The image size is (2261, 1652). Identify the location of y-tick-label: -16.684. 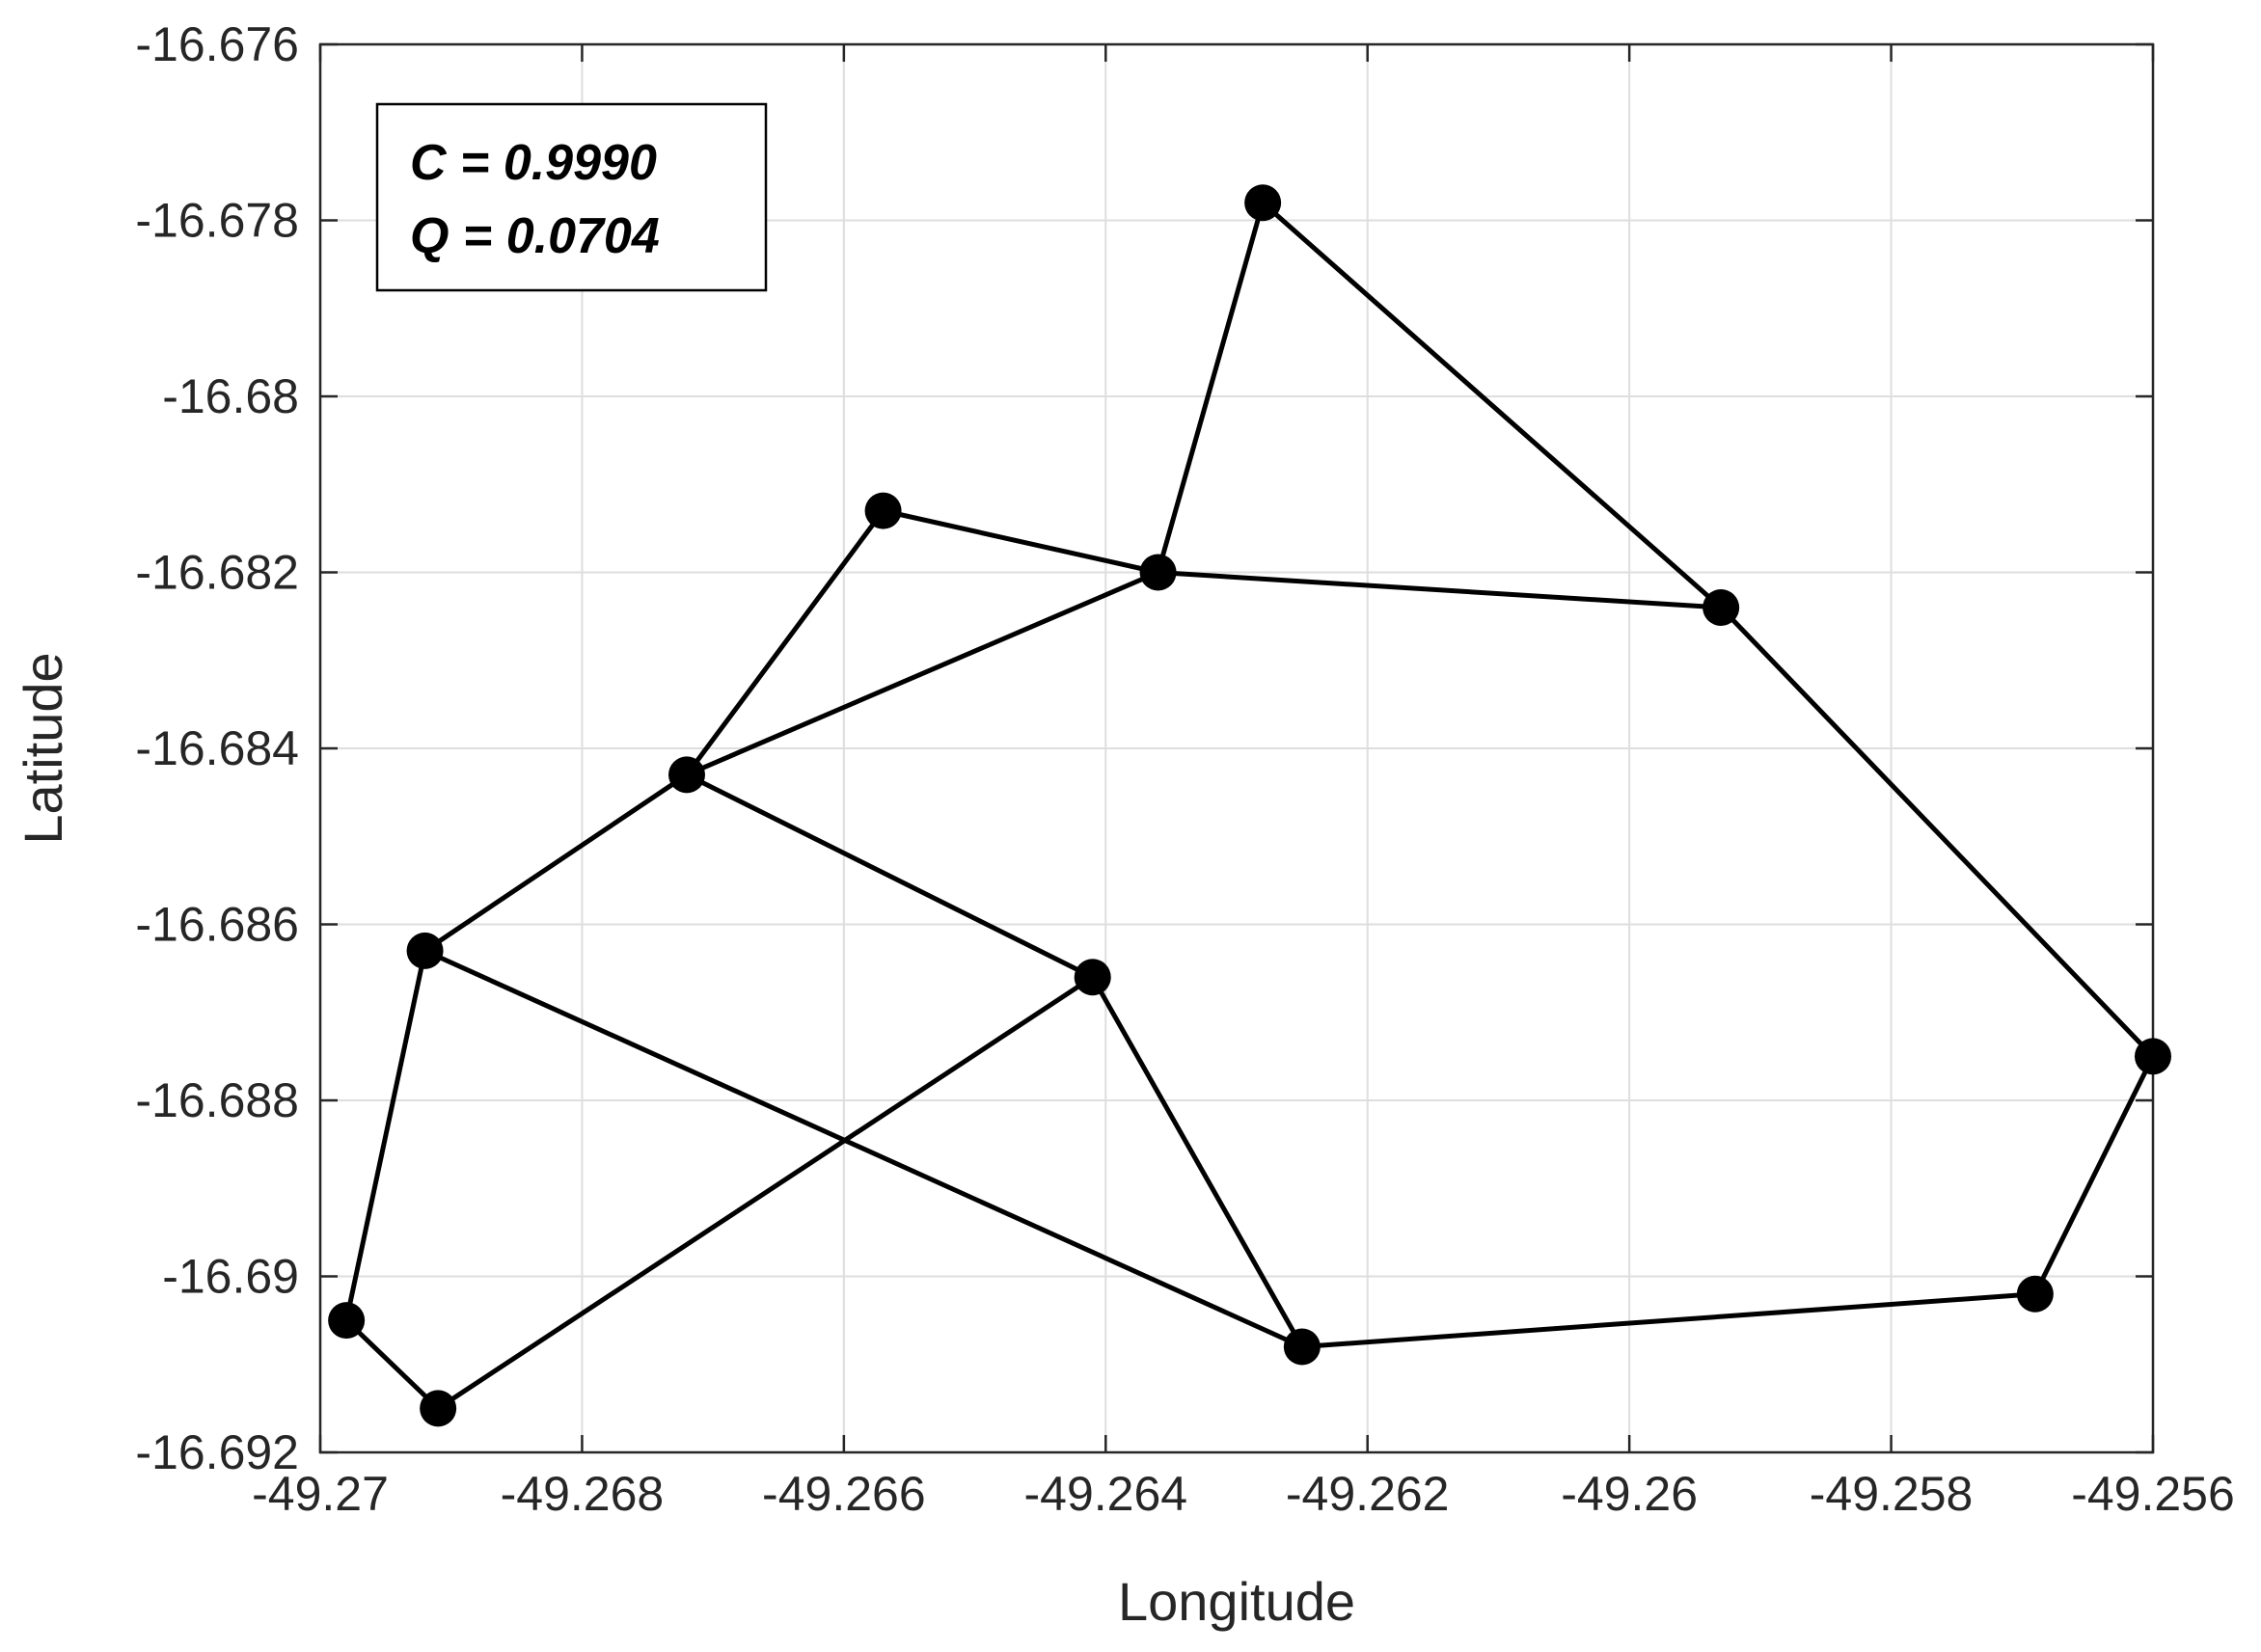
(217, 748).